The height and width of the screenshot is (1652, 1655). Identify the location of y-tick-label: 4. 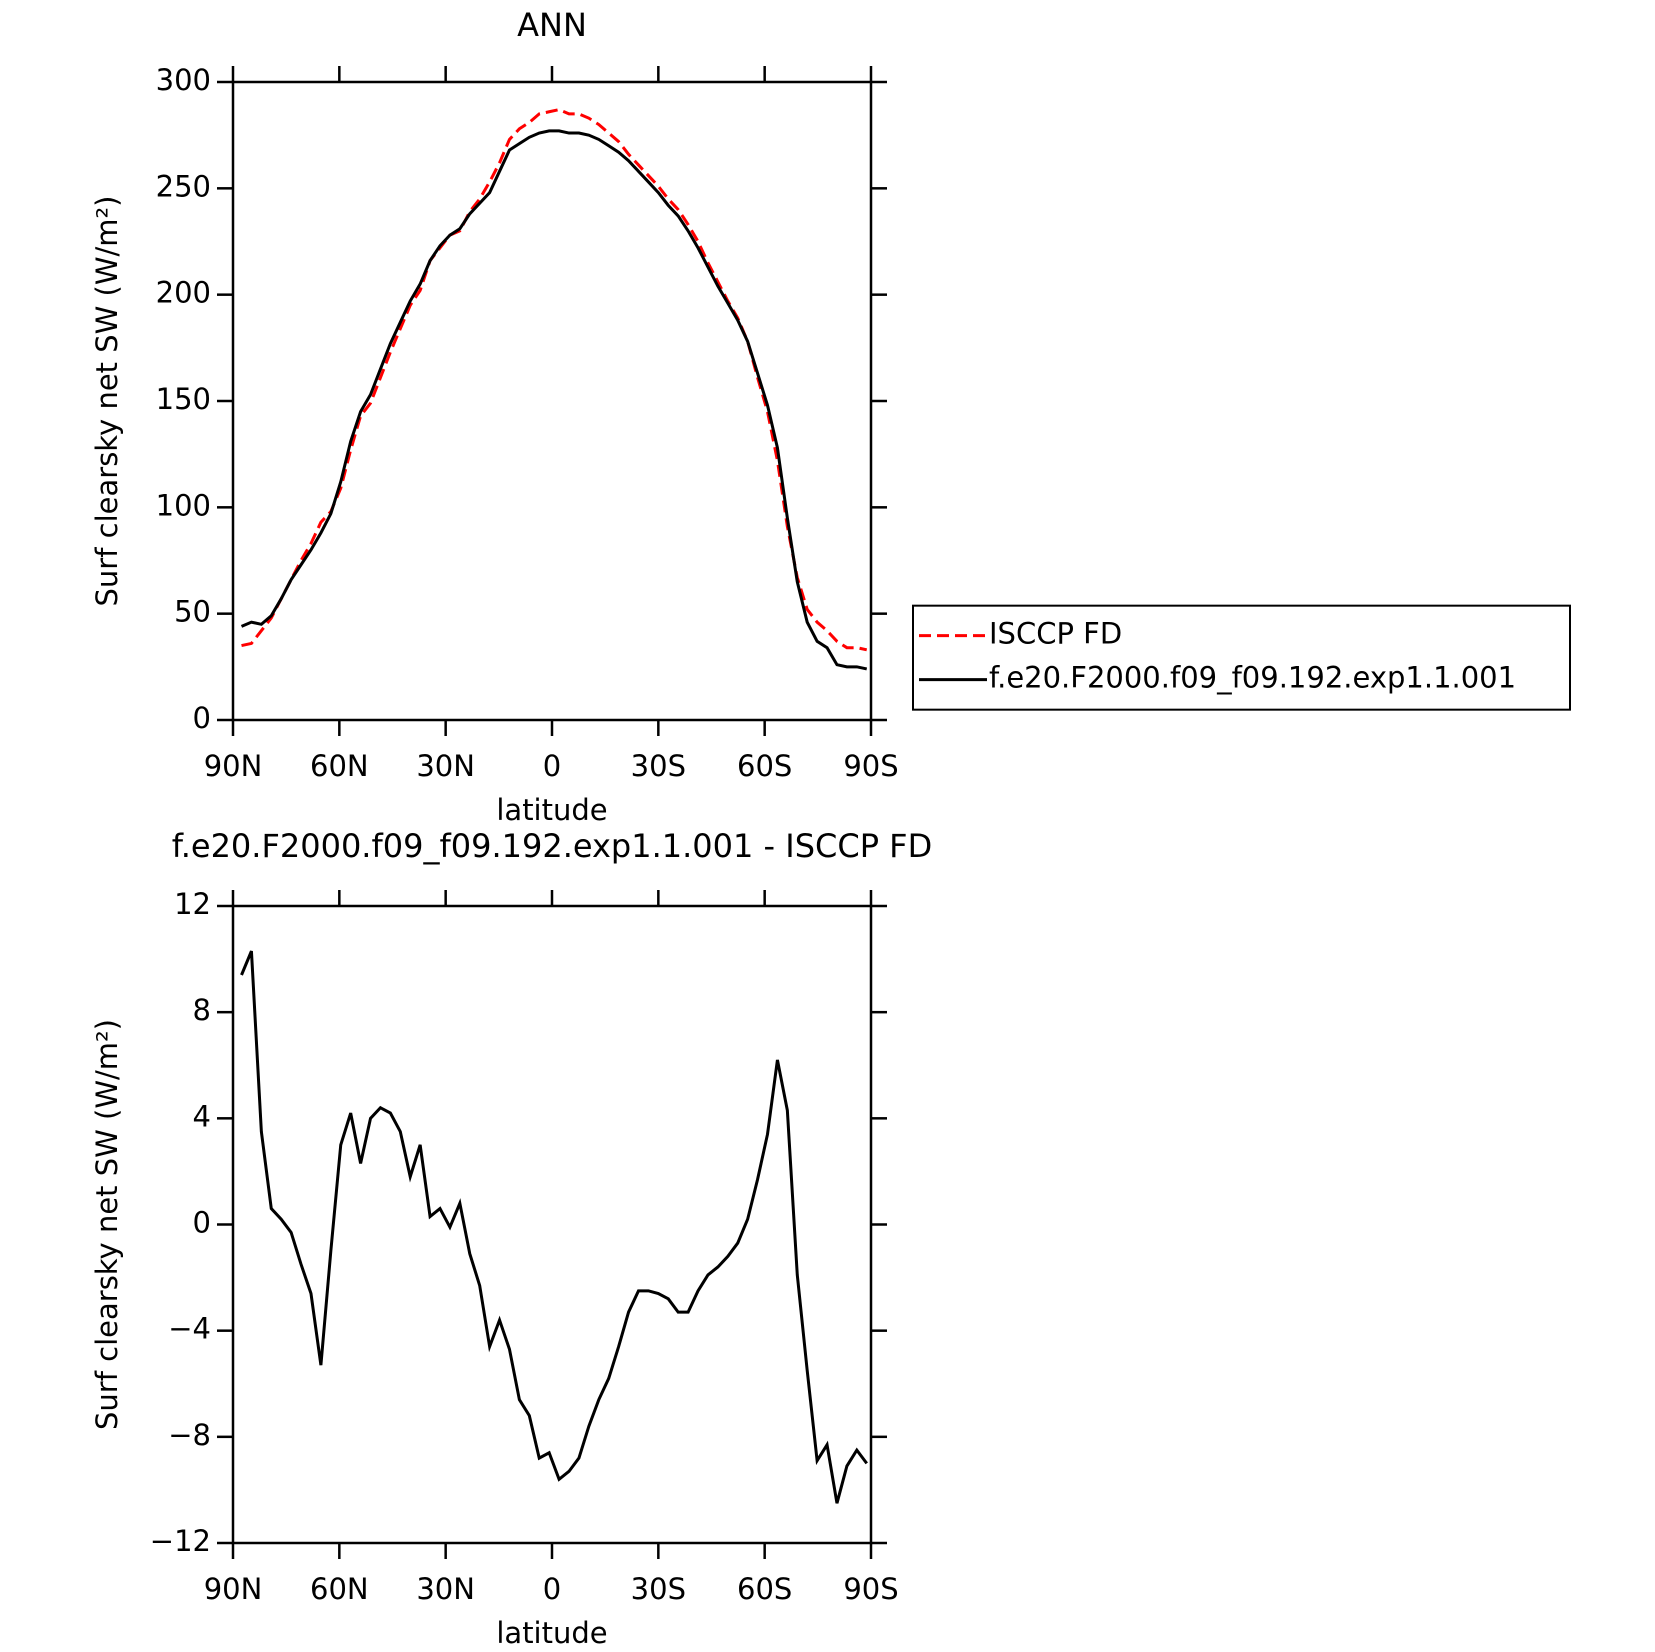
(202, 1116).